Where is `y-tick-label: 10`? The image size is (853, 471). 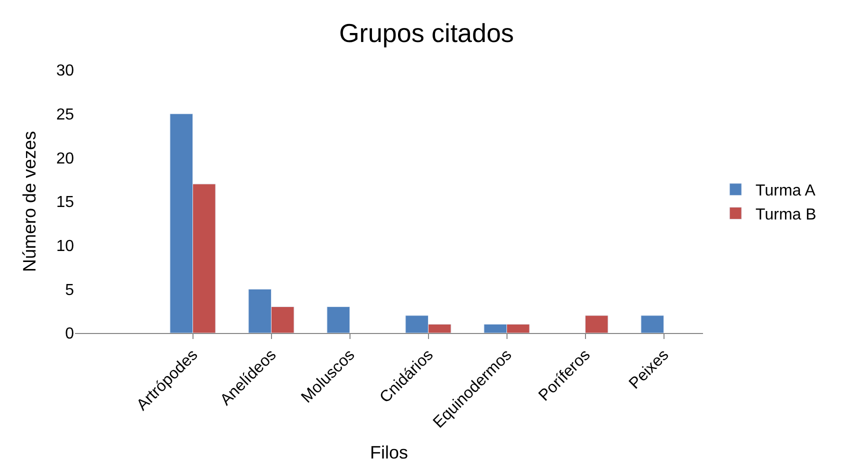
y-tick-label: 10 is located at coordinates (65, 246).